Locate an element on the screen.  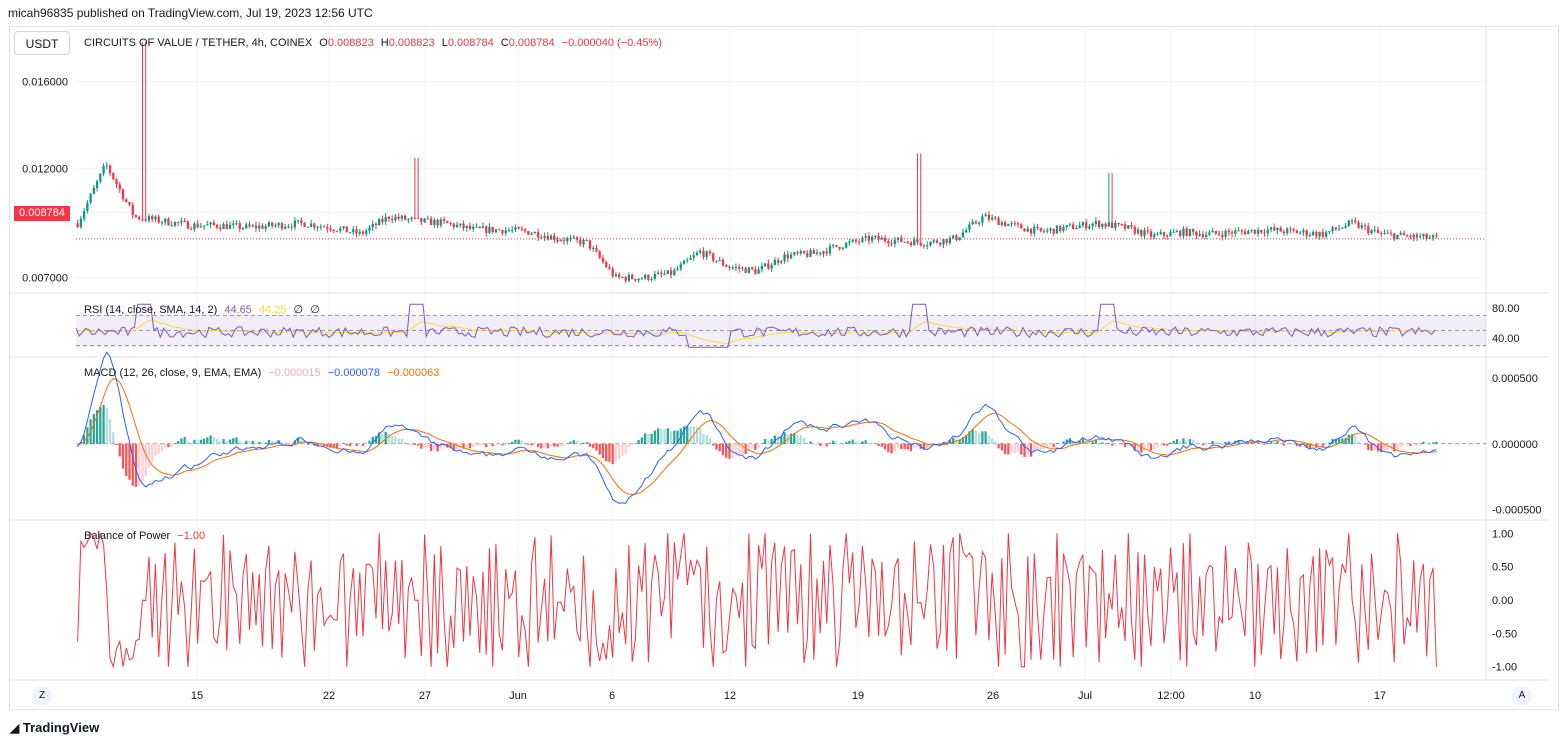
macd-tick-label: 0.000000 is located at coordinates (1515, 445).